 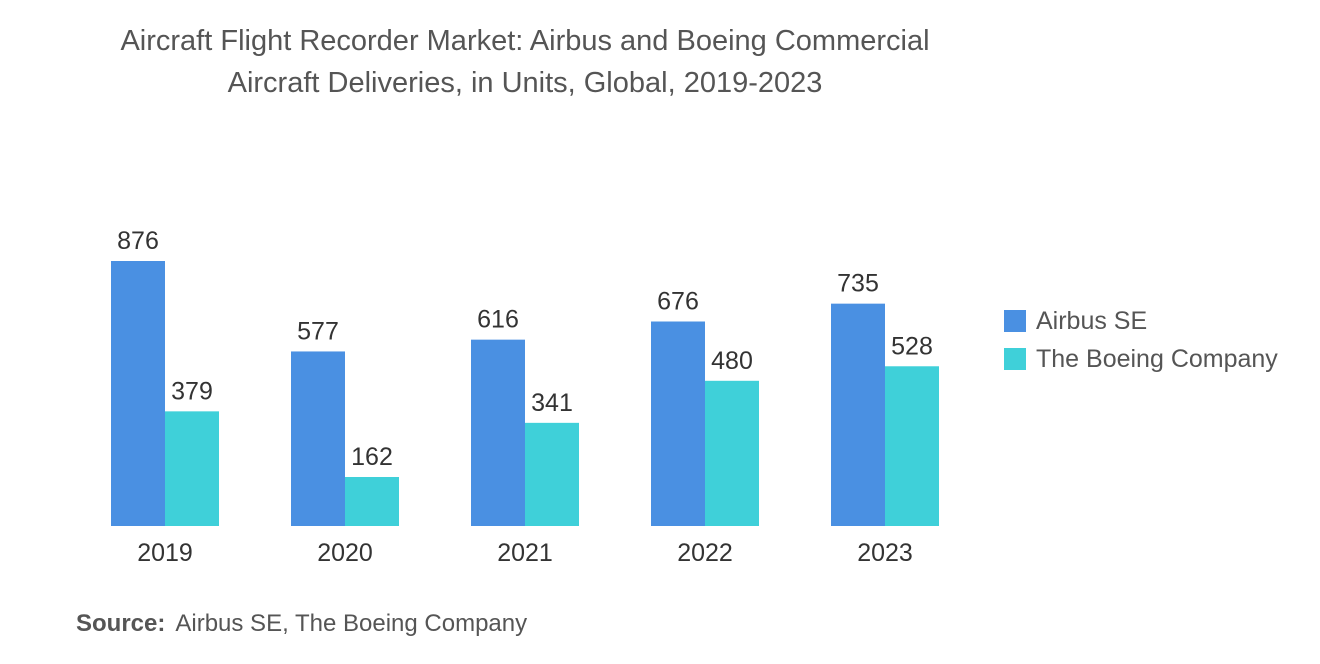 What do you see at coordinates (318, 331) in the screenshot?
I see `data-label-airbus-2020: 577` at bounding box center [318, 331].